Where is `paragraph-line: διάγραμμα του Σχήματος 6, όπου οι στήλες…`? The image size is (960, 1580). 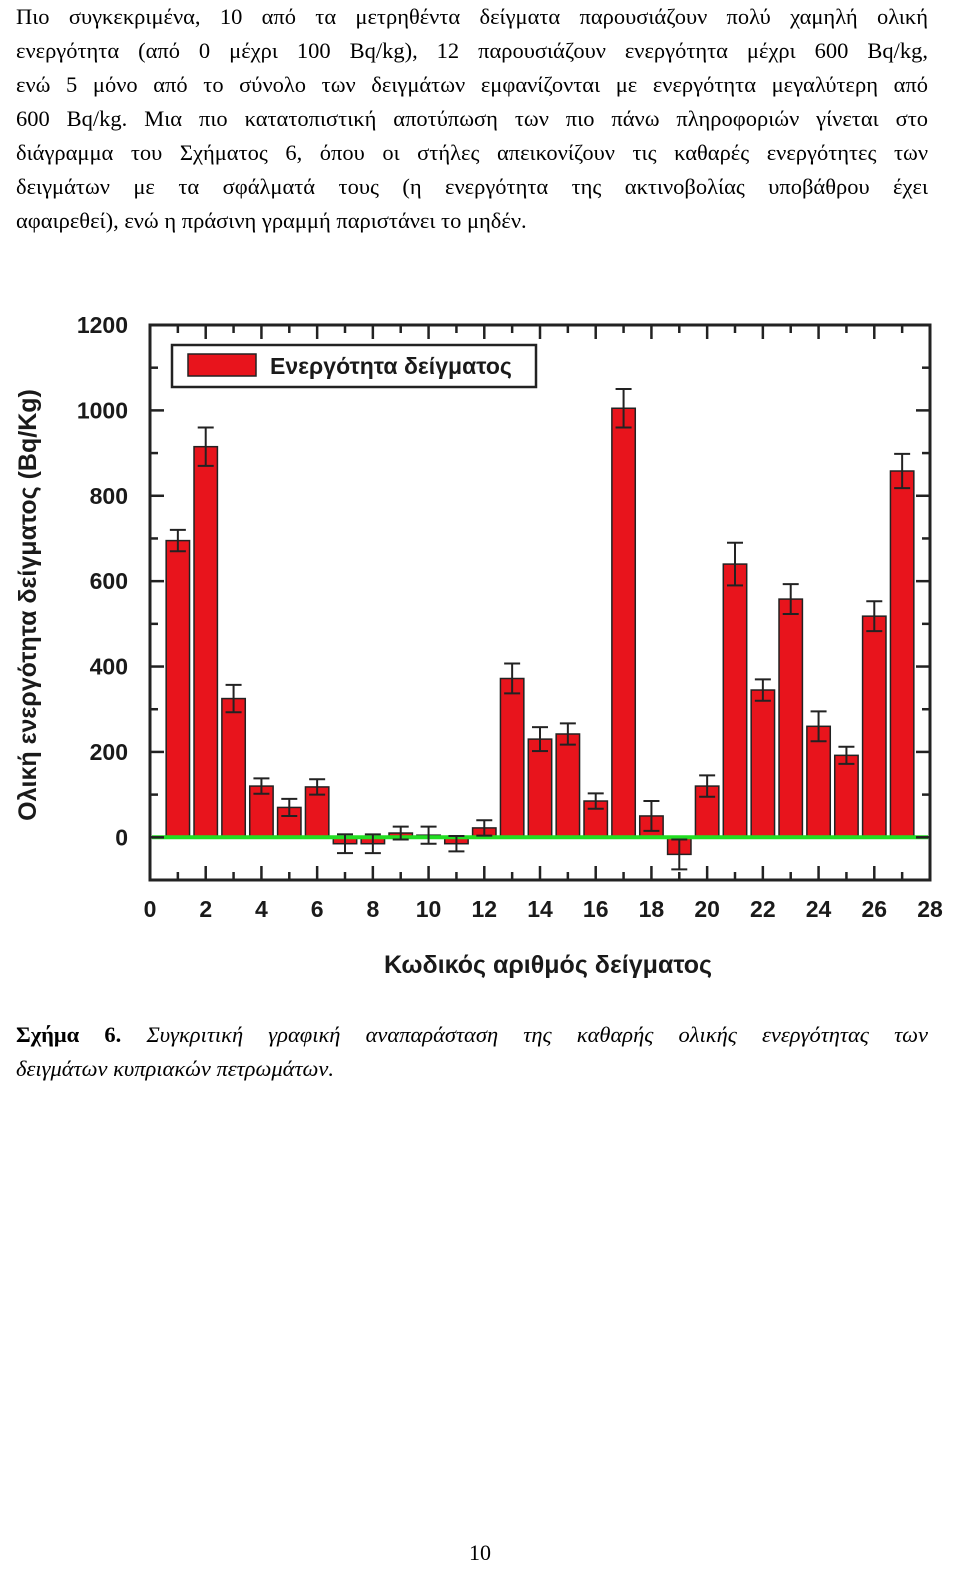 paragraph-line: διάγραμμα του Σχήματος 6, όπου οι στήλες… is located at coordinates (472, 152).